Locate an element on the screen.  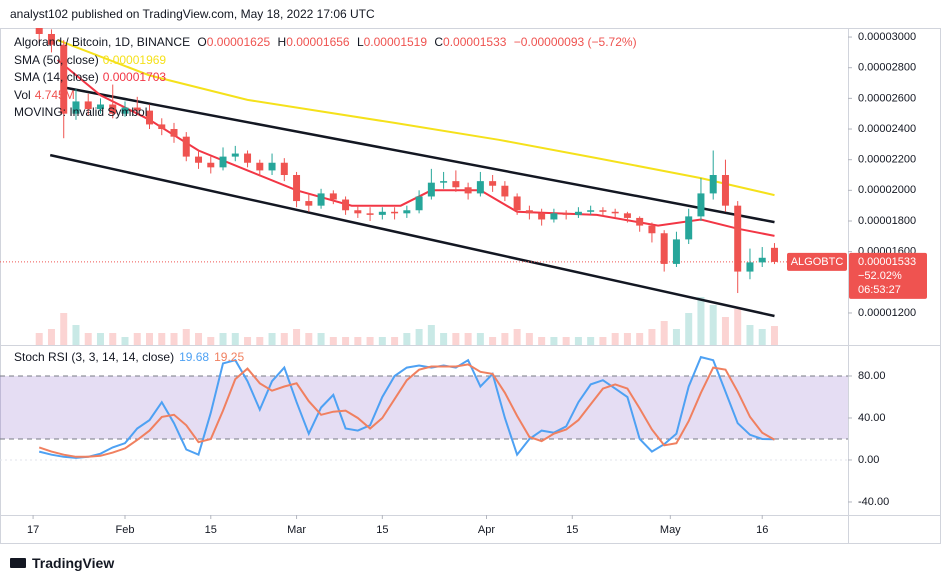
high-label: H is located at coordinates (282, 42).